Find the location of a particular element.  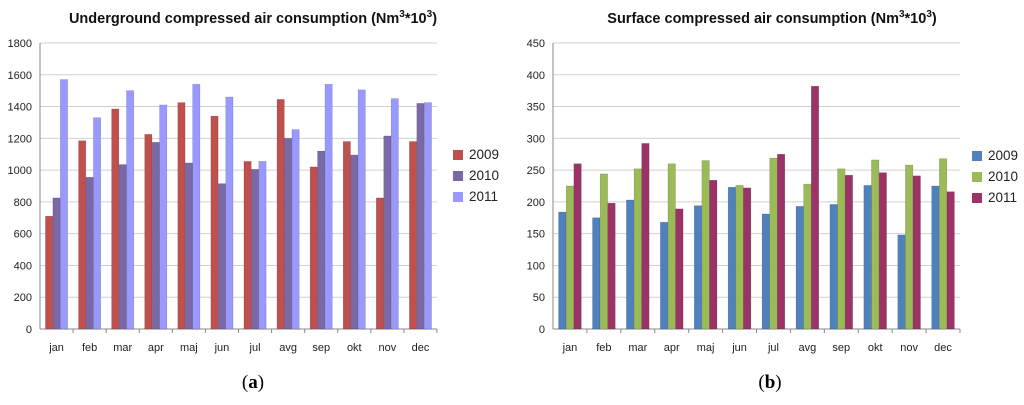

bar-avg-2010 is located at coordinates (807, 256).